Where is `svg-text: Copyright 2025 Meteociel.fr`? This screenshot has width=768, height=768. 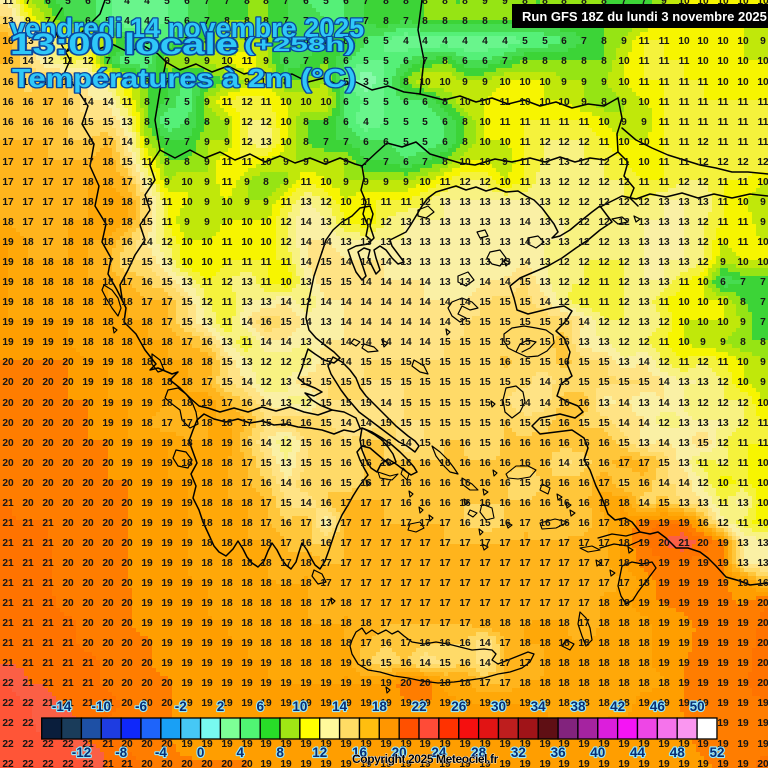 svg-text: Copyright 2025 Meteociel.fr is located at coordinates (425, 759).